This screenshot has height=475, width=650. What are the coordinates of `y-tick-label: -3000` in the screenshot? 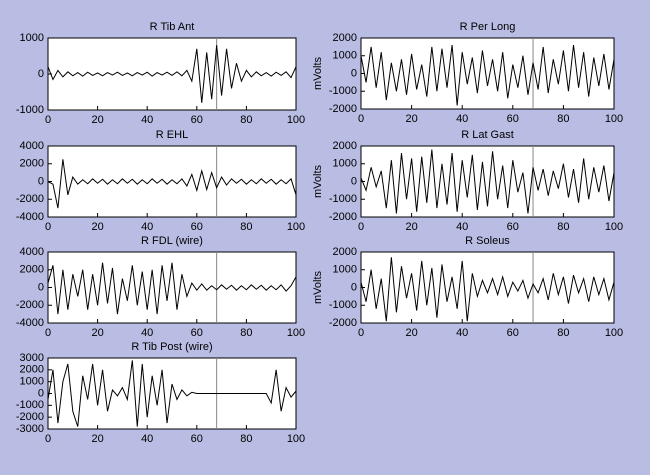 It's located at (30, 429).